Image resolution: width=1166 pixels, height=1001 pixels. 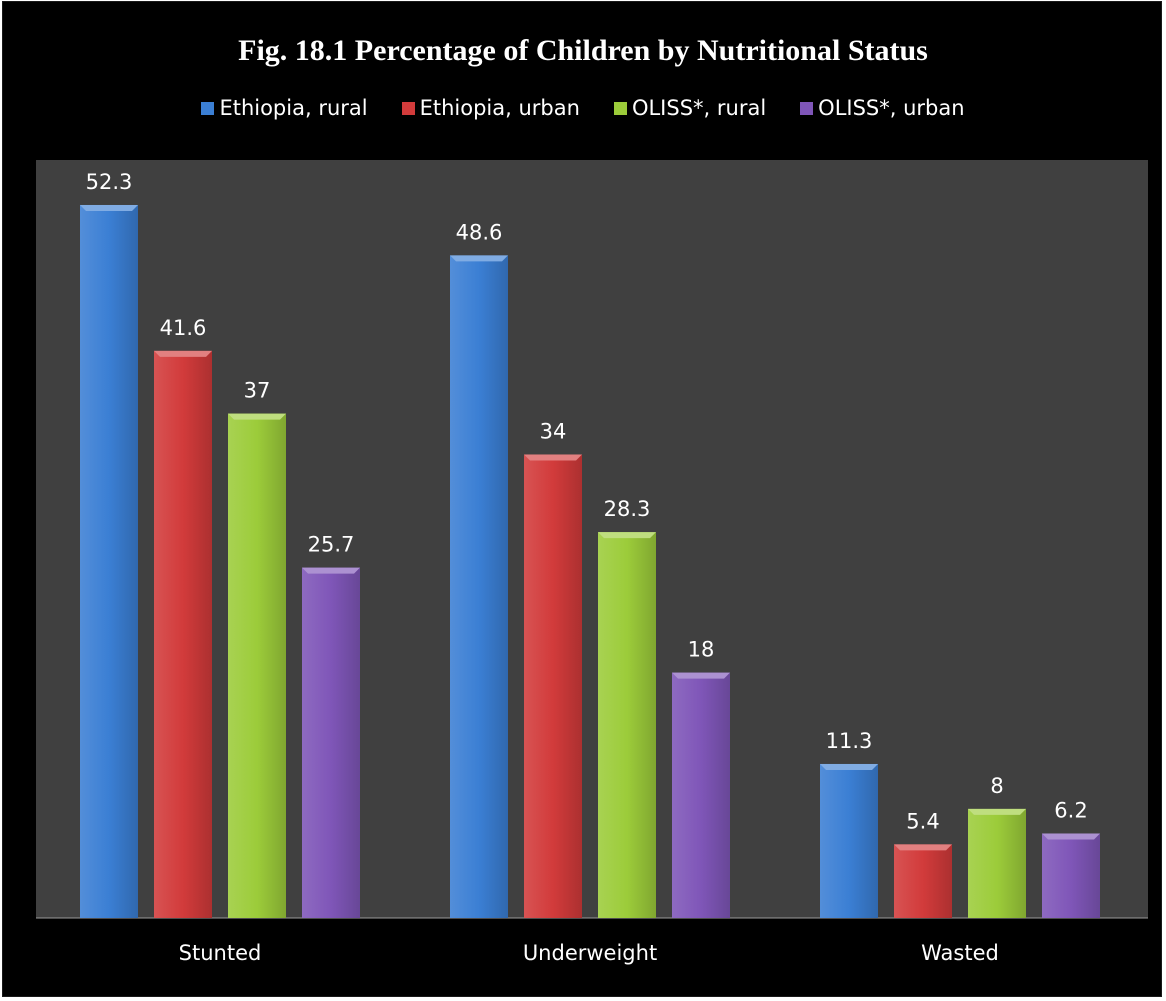 What do you see at coordinates (1071, 836) in the screenshot?
I see `bar-cap-wasted-oliss-urban` at bounding box center [1071, 836].